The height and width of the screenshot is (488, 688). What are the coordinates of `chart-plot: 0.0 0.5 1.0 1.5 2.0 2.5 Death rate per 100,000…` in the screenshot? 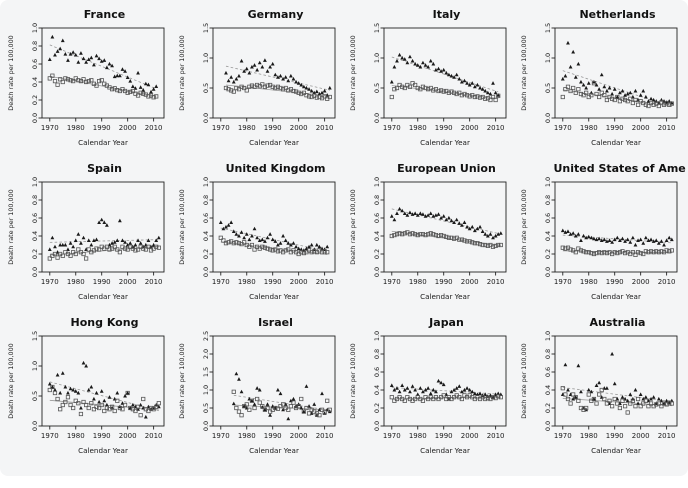 It's located at (259, 398).